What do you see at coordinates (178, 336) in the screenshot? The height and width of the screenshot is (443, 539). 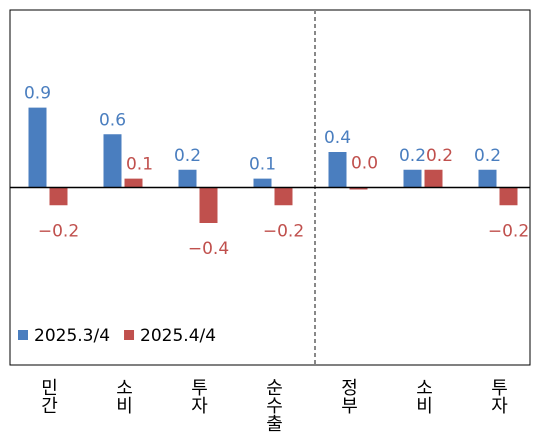 I see `legend-label: 2025.4/4` at bounding box center [178, 336].